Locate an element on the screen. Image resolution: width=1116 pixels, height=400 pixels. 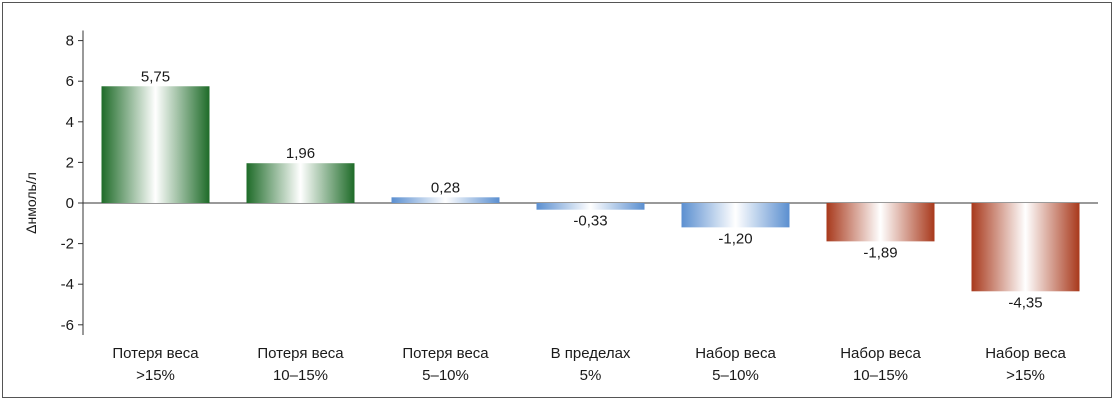
data-label: -1,89 is located at coordinates (880, 252).